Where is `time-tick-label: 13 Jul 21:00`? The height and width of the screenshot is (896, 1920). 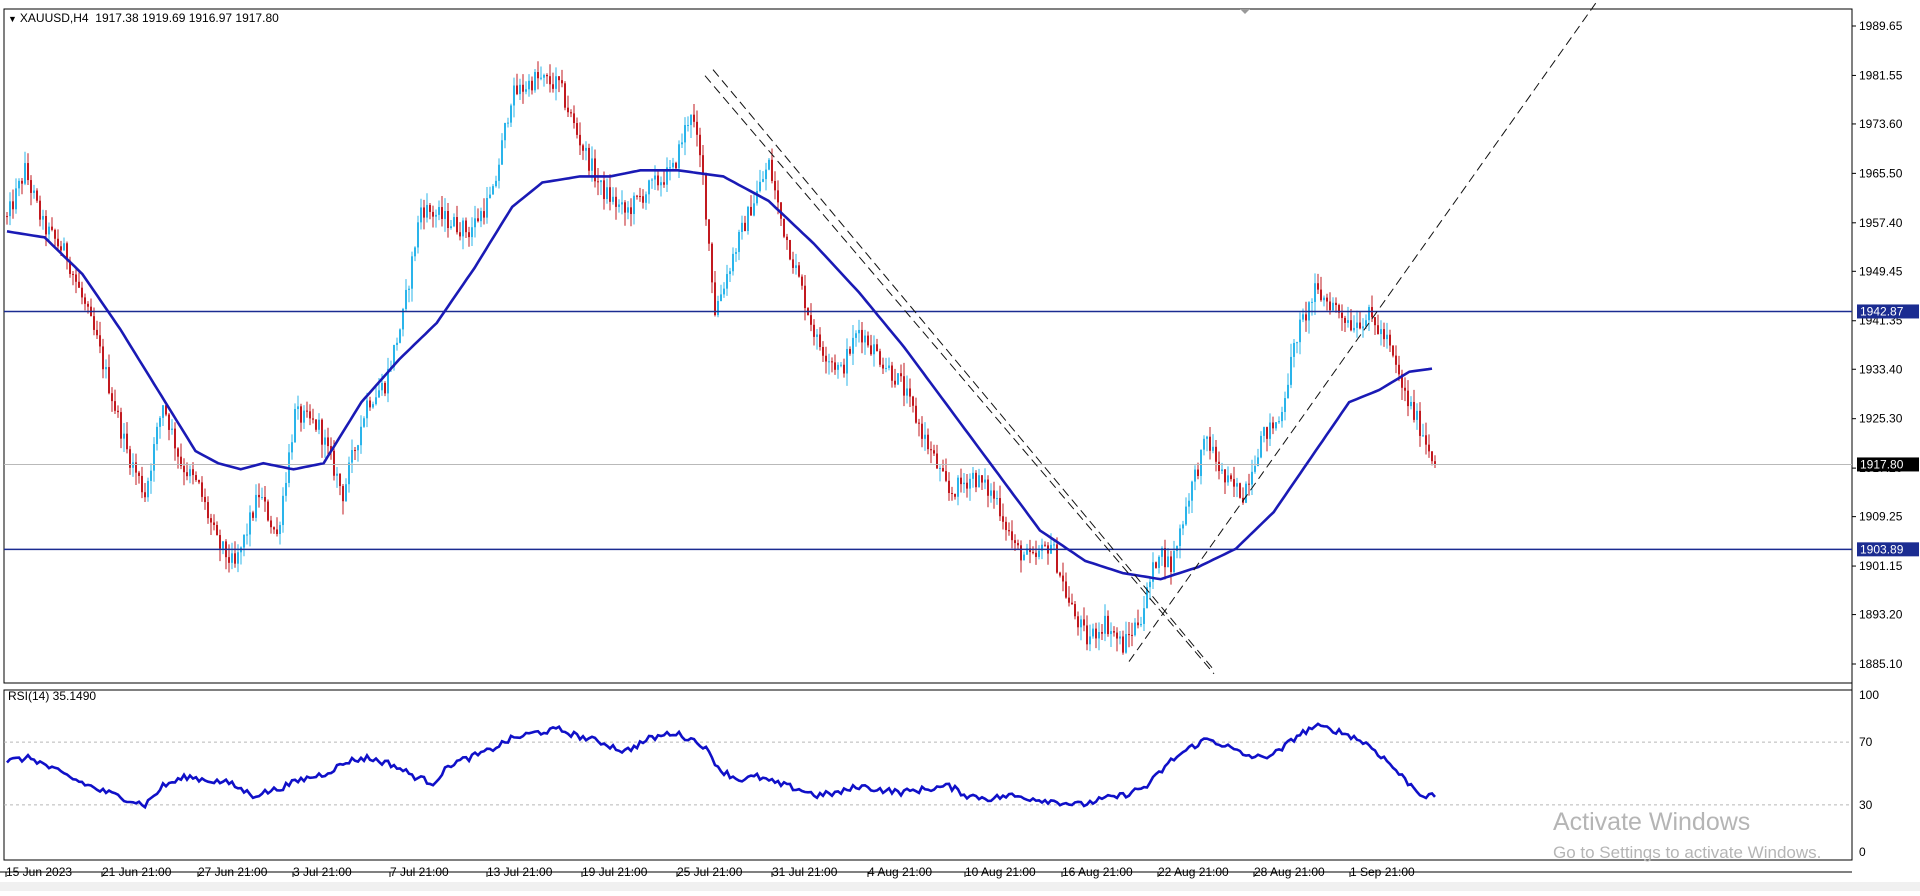
time-tick-label: 13 Jul 21:00 is located at coordinates (520, 872).